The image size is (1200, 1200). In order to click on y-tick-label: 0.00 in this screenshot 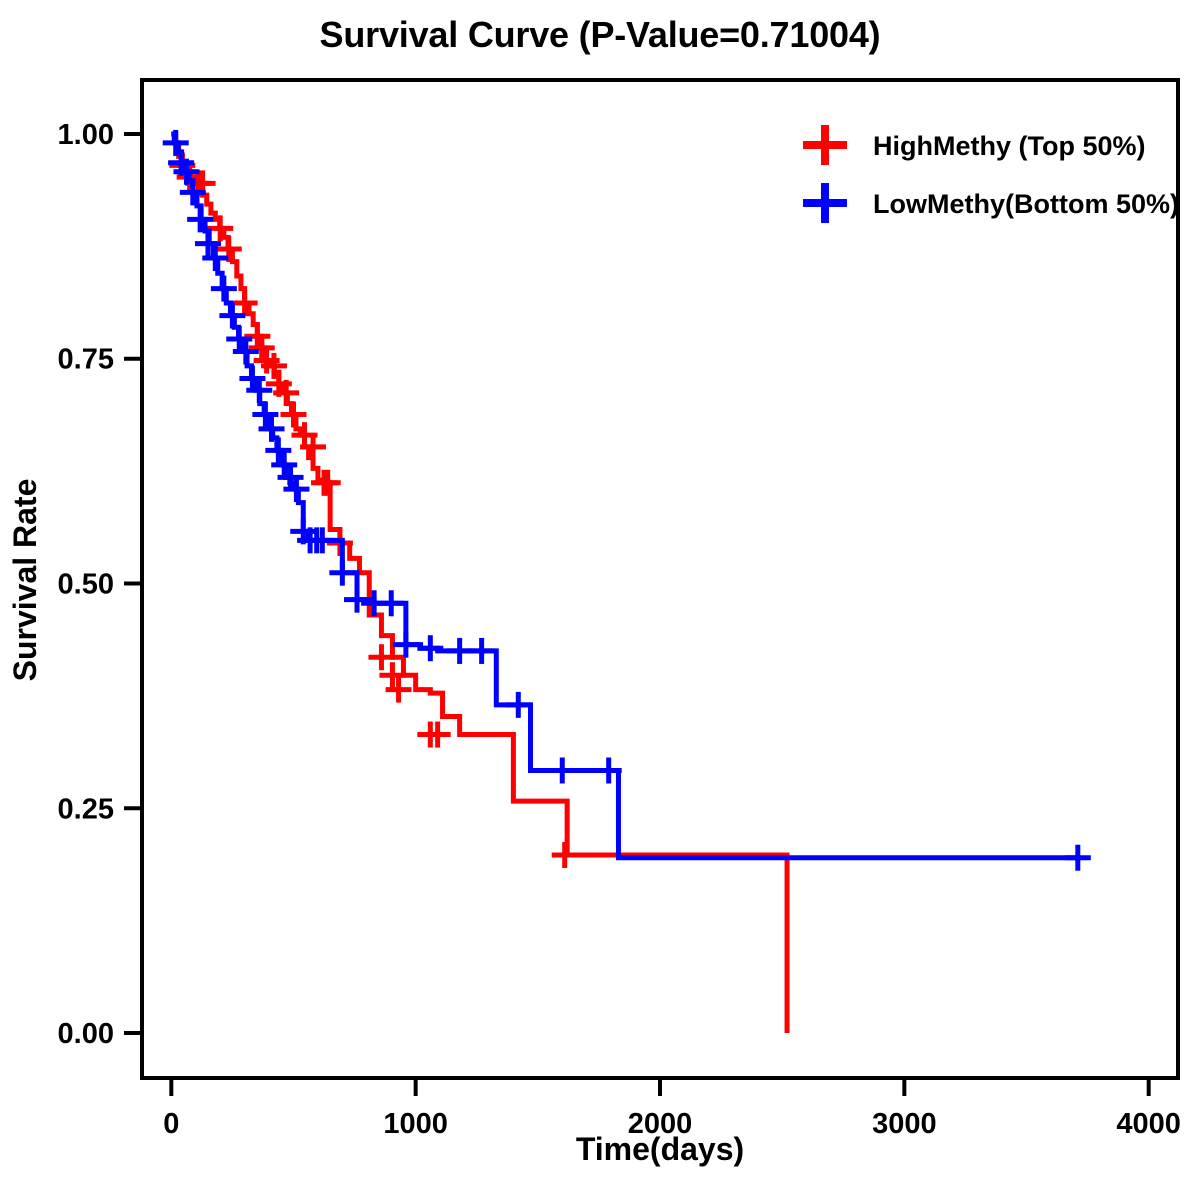, I will do `click(86, 1034)`.